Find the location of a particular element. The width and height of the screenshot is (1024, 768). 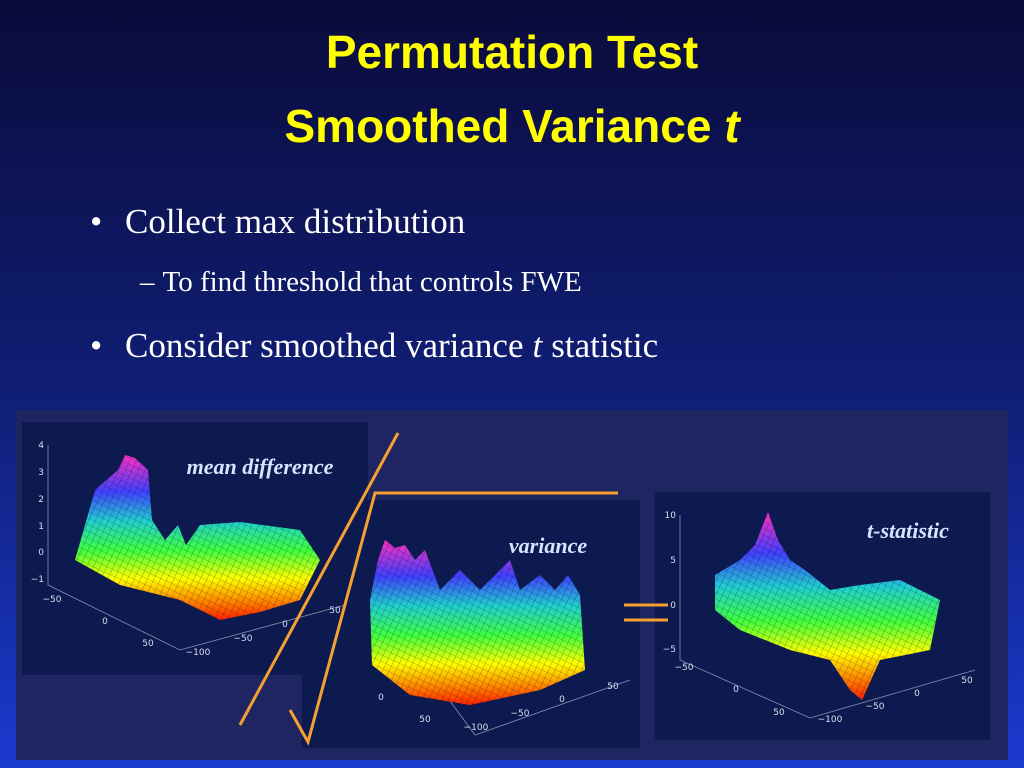

z-tick-label: −5 is located at coordinates (669, 650).